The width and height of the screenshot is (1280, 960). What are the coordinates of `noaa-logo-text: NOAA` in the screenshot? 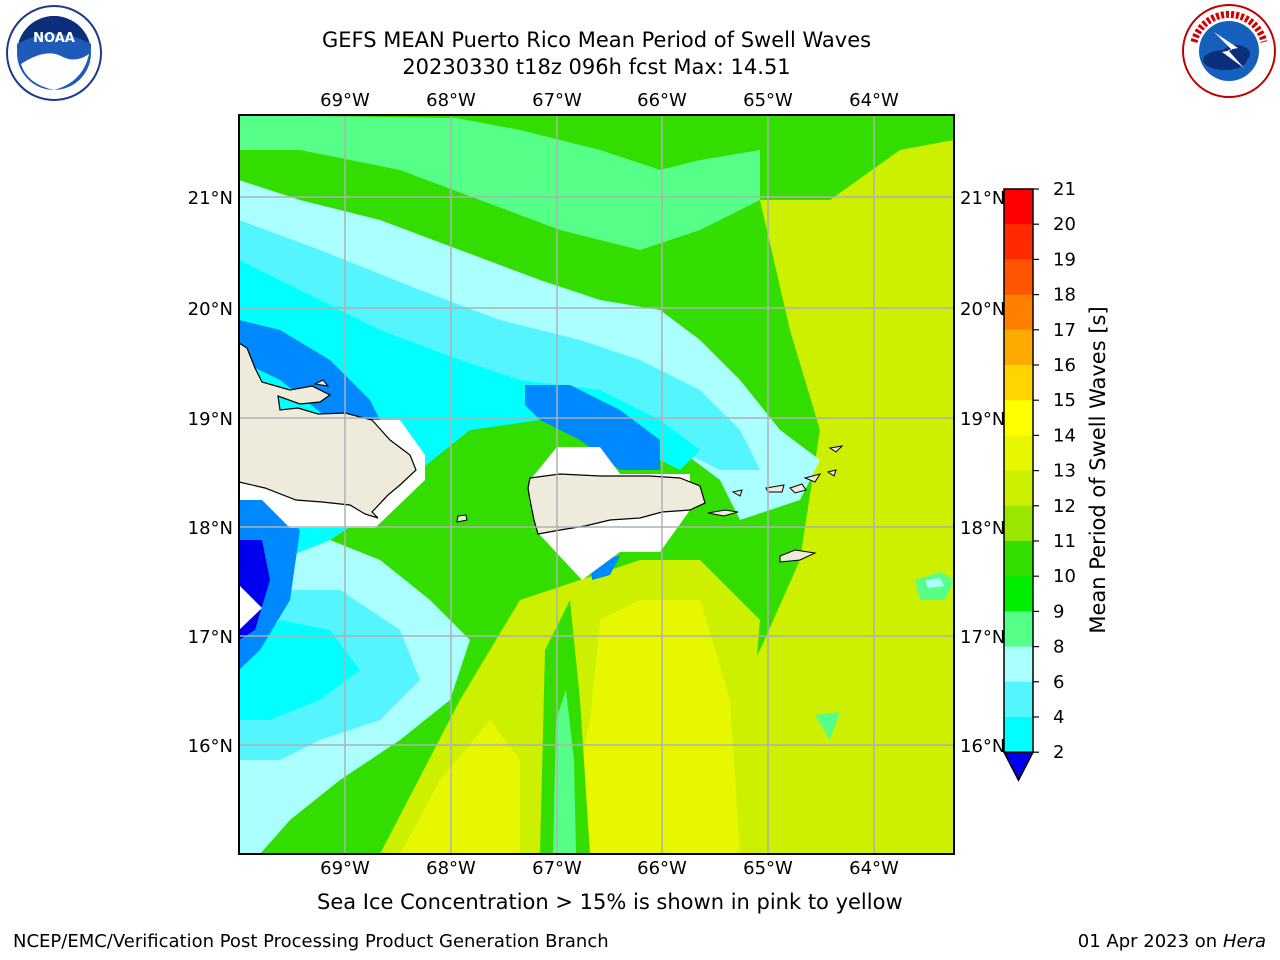 It's located at (54, 38).